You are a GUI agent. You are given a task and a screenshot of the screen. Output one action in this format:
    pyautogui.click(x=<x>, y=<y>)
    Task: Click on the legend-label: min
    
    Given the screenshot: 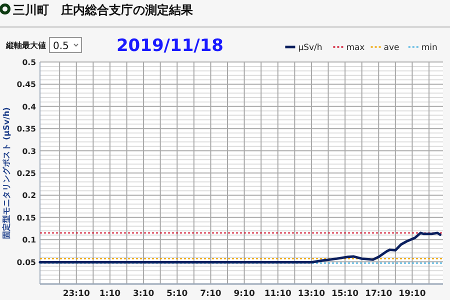 What is the action you would take?
    pyautogui.click(x=429, y=48)
    